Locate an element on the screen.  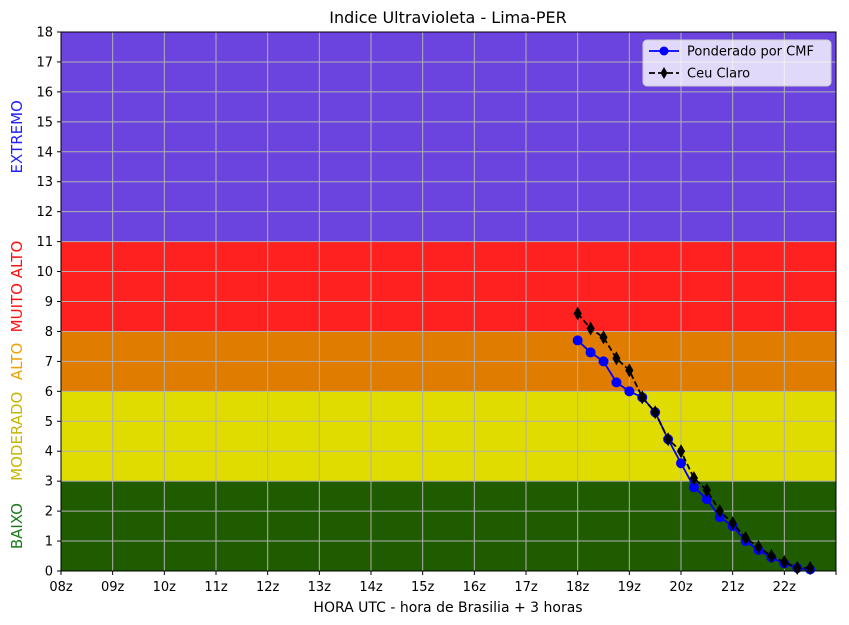
x-axis-label: HORA UTC - hora de Brasilia + 3 horas is located at coordinates (447, 608).